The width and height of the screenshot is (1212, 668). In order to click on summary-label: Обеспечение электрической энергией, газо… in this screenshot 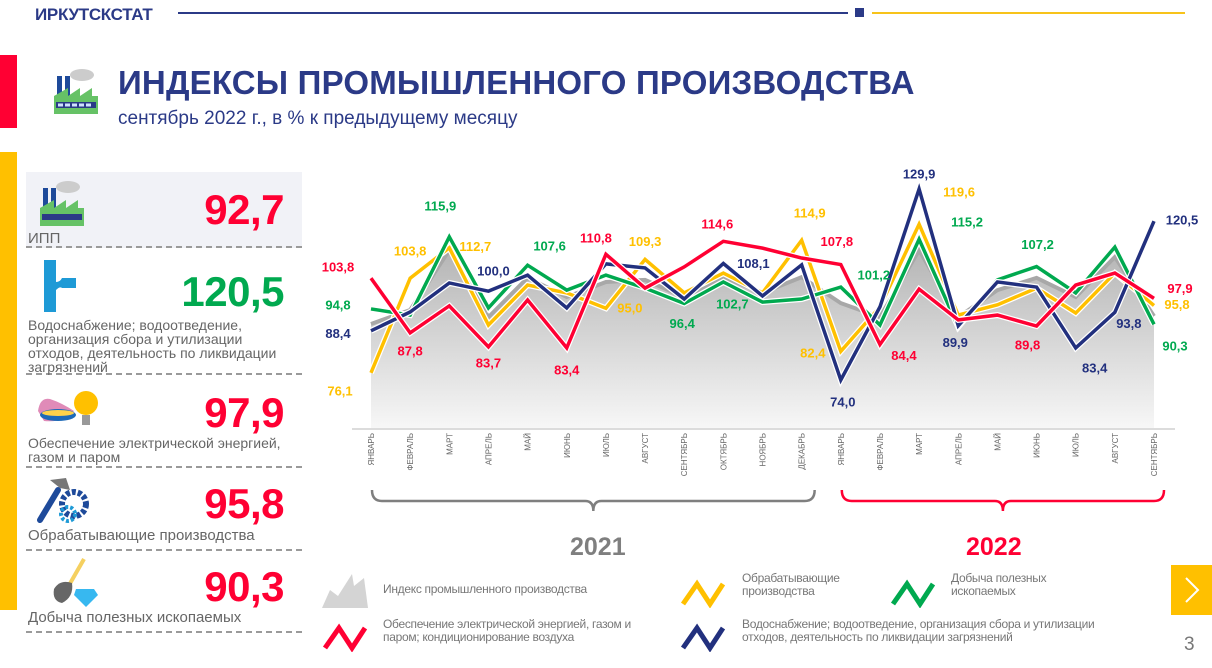, I will do `click(154, 450)`.